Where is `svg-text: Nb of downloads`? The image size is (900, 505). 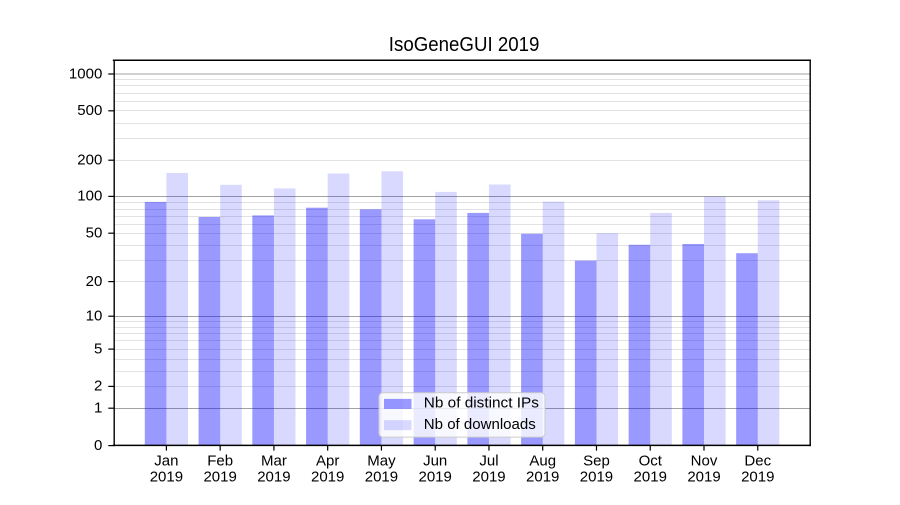
svg-text: Nb of downloads is located at coordinates (480, 424).